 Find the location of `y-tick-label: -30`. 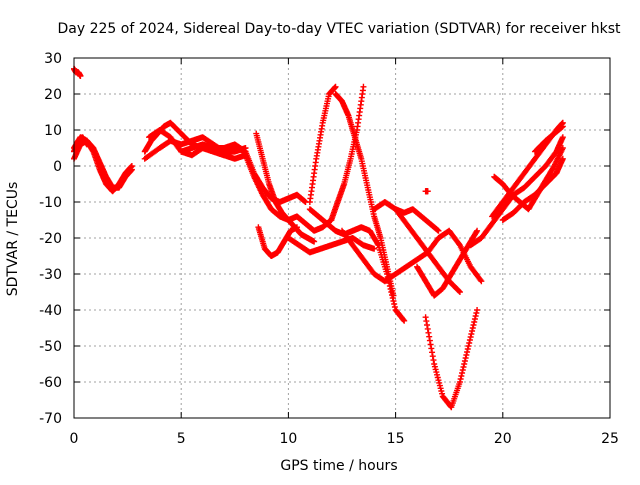

y-tick-label: -30 is located at coordinates (50, 275).